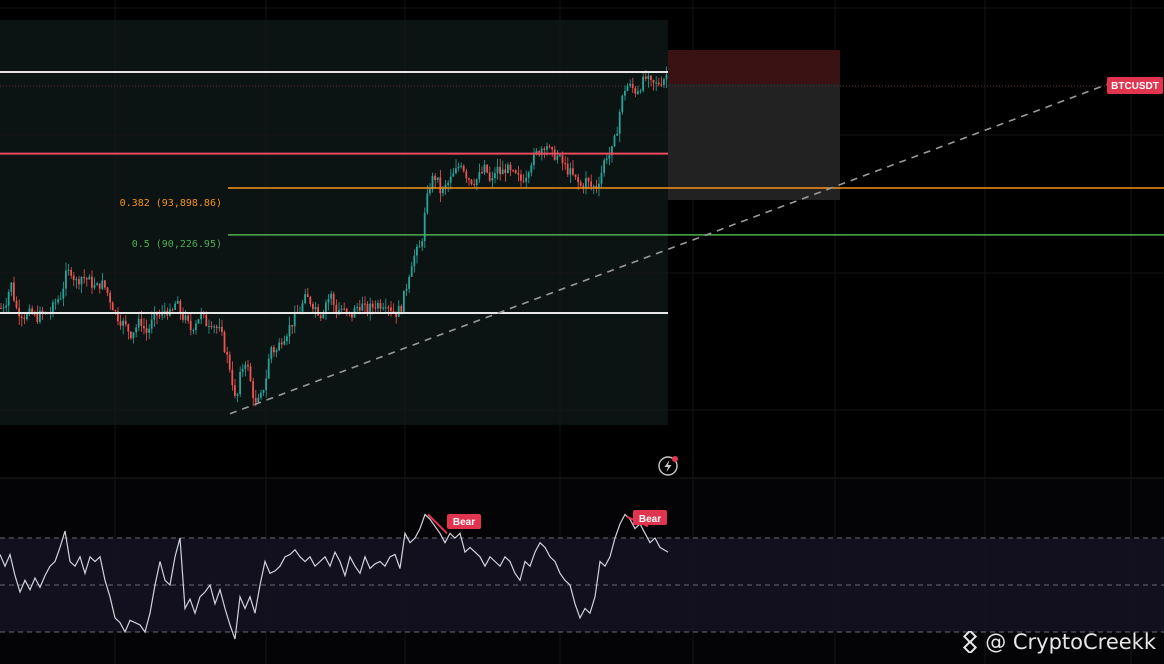 The height and width of the screenshot is (664, 1164). I want to click on bear-tag-2: Bear, so click(650, 519).